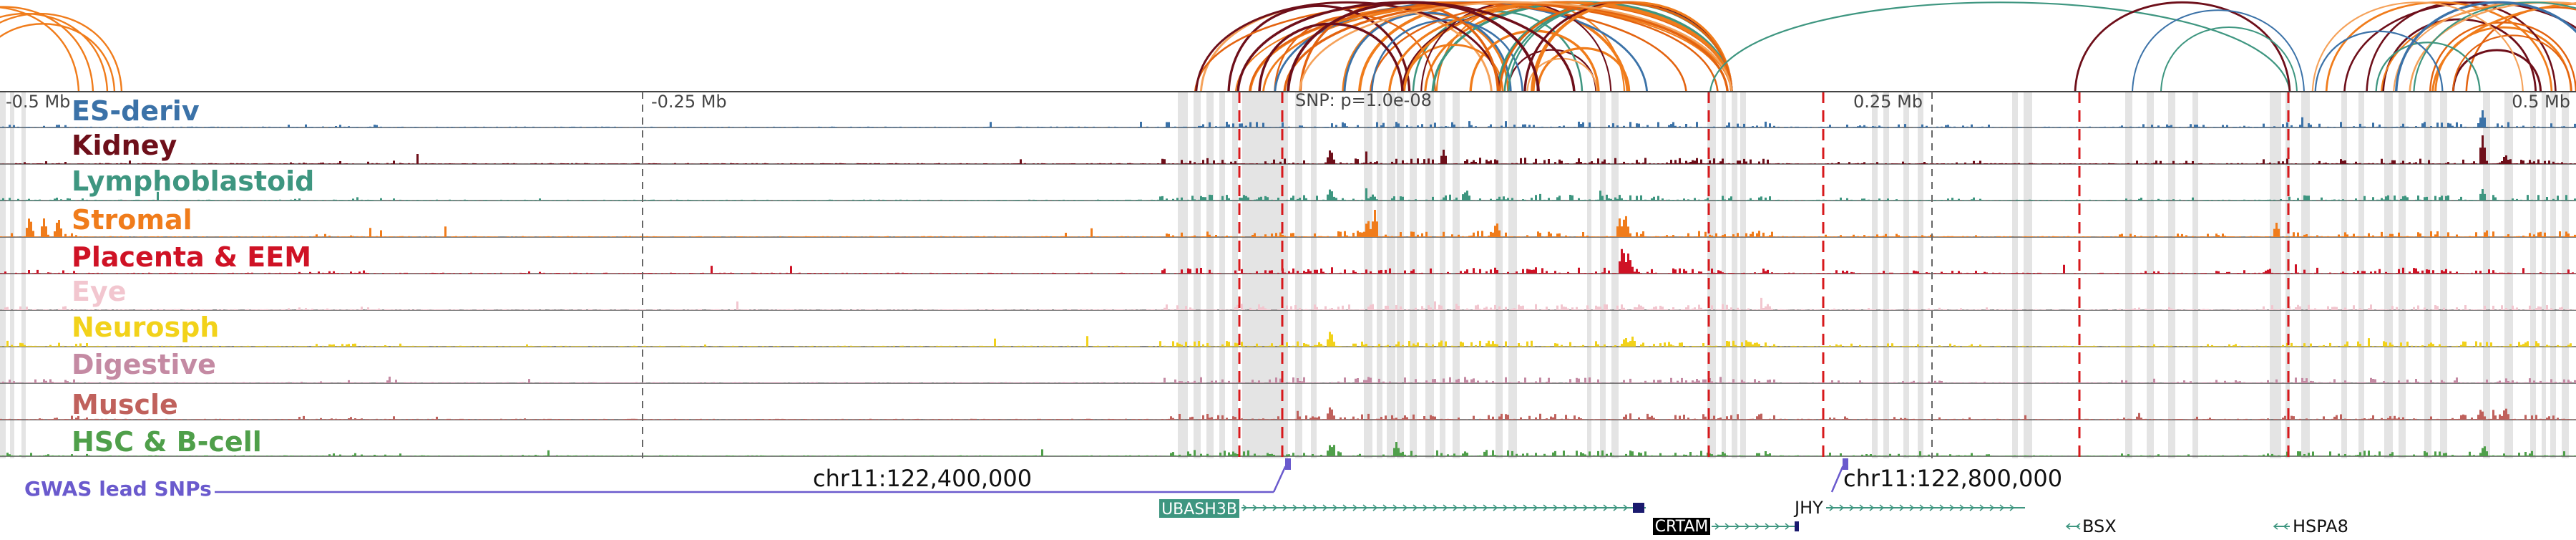 The width and height of the screenshot is (2576, 540). Describe the element at coordinates (124, 145) in the screenshot. I see `track-label-kidney: Kidney` at that location.